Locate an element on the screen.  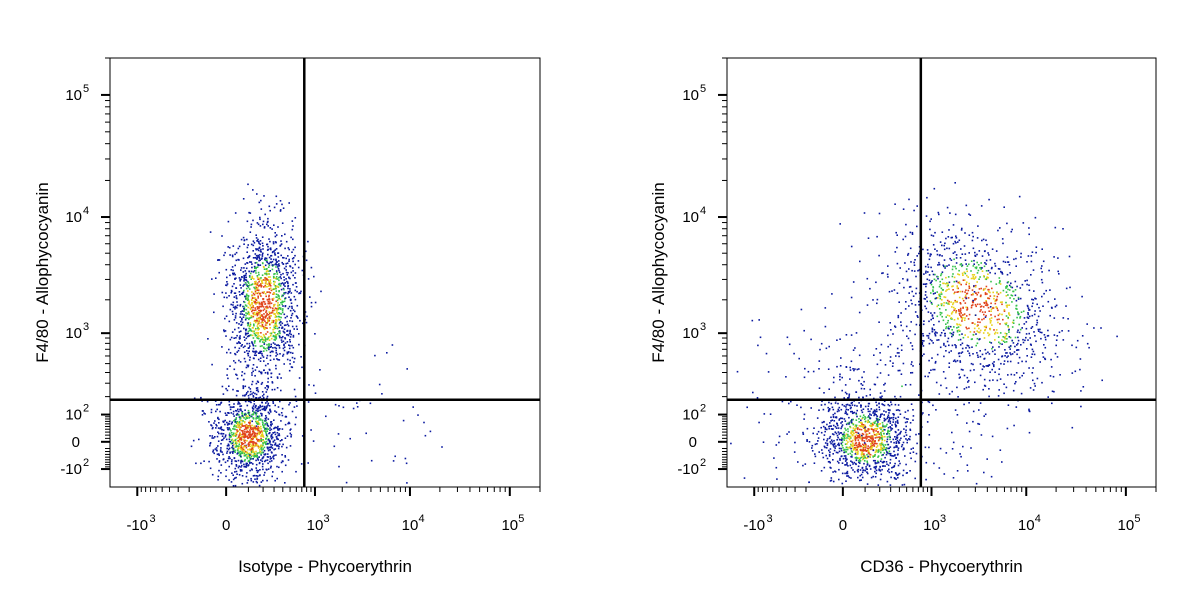
x-tick-label: 0 is located at coordinates (226, 525).